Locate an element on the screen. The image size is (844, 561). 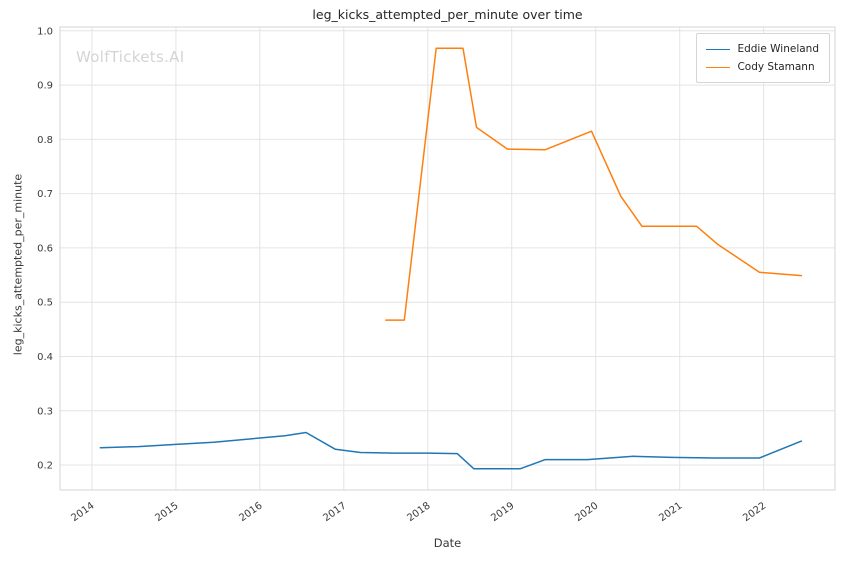
x-tick-label: 2022 is located at coordinates (754, 512).